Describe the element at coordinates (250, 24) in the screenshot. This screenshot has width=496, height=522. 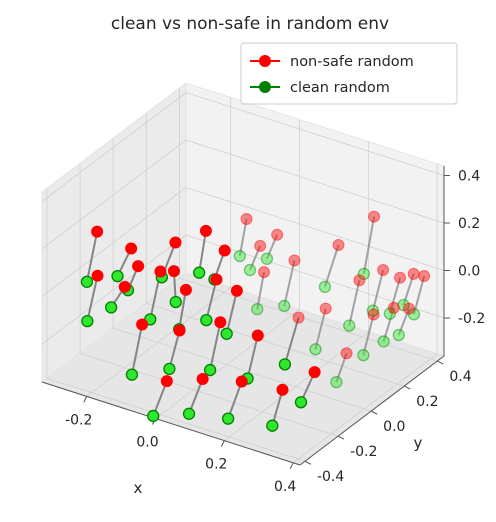
I see `chart-title: clean vs non-safe in random env` at that location.